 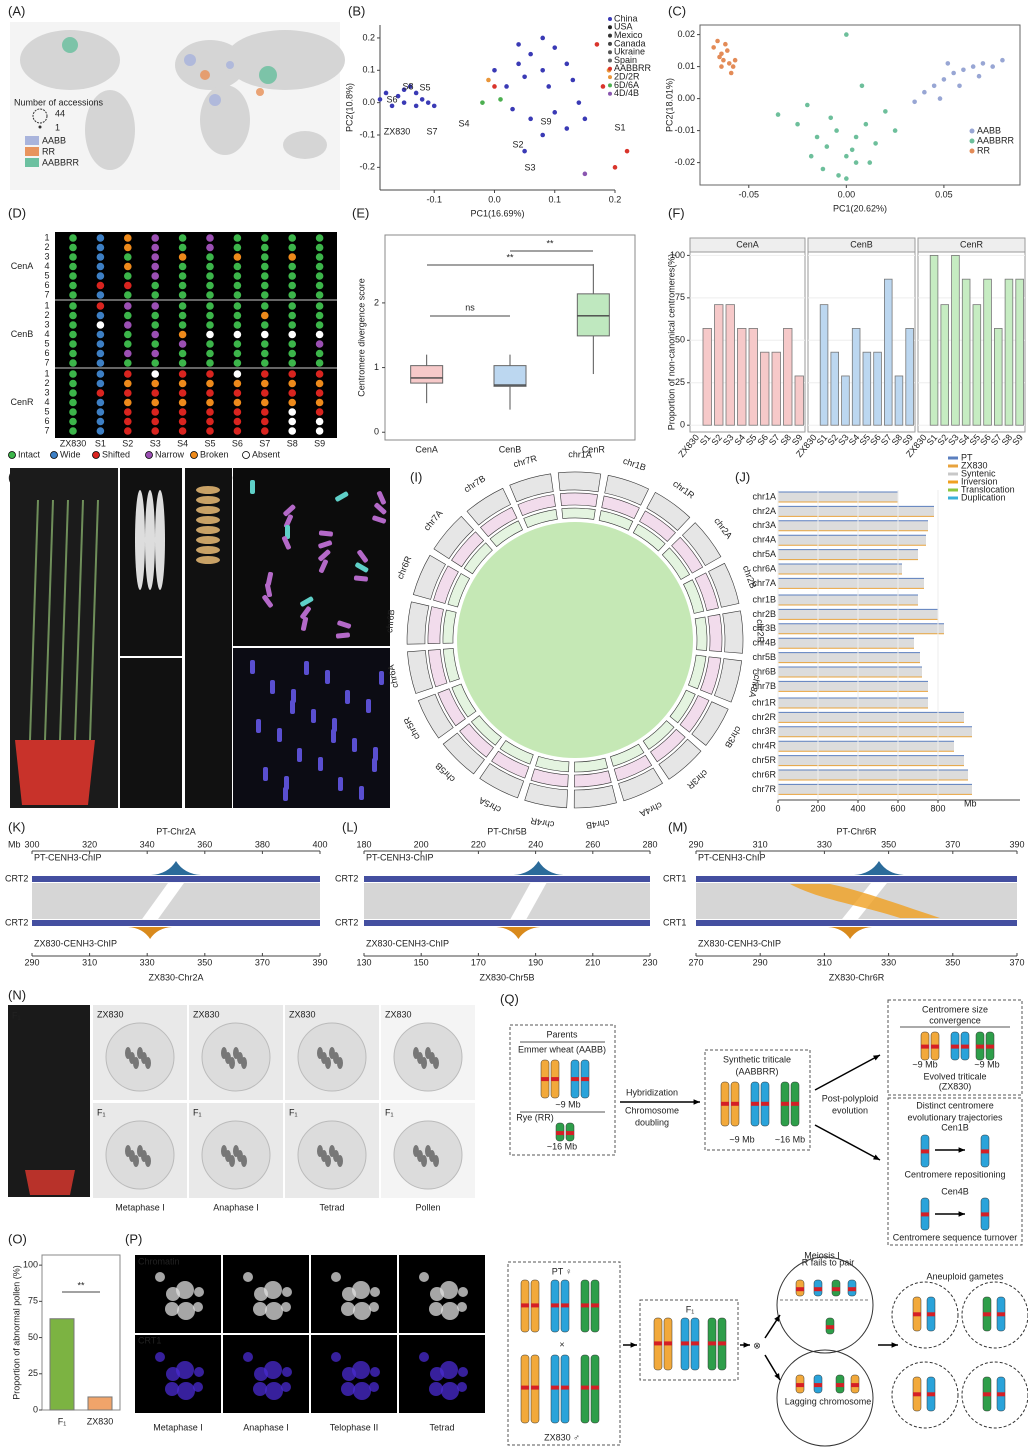 I want to click on legend-marker, so click(x=610, y=93).